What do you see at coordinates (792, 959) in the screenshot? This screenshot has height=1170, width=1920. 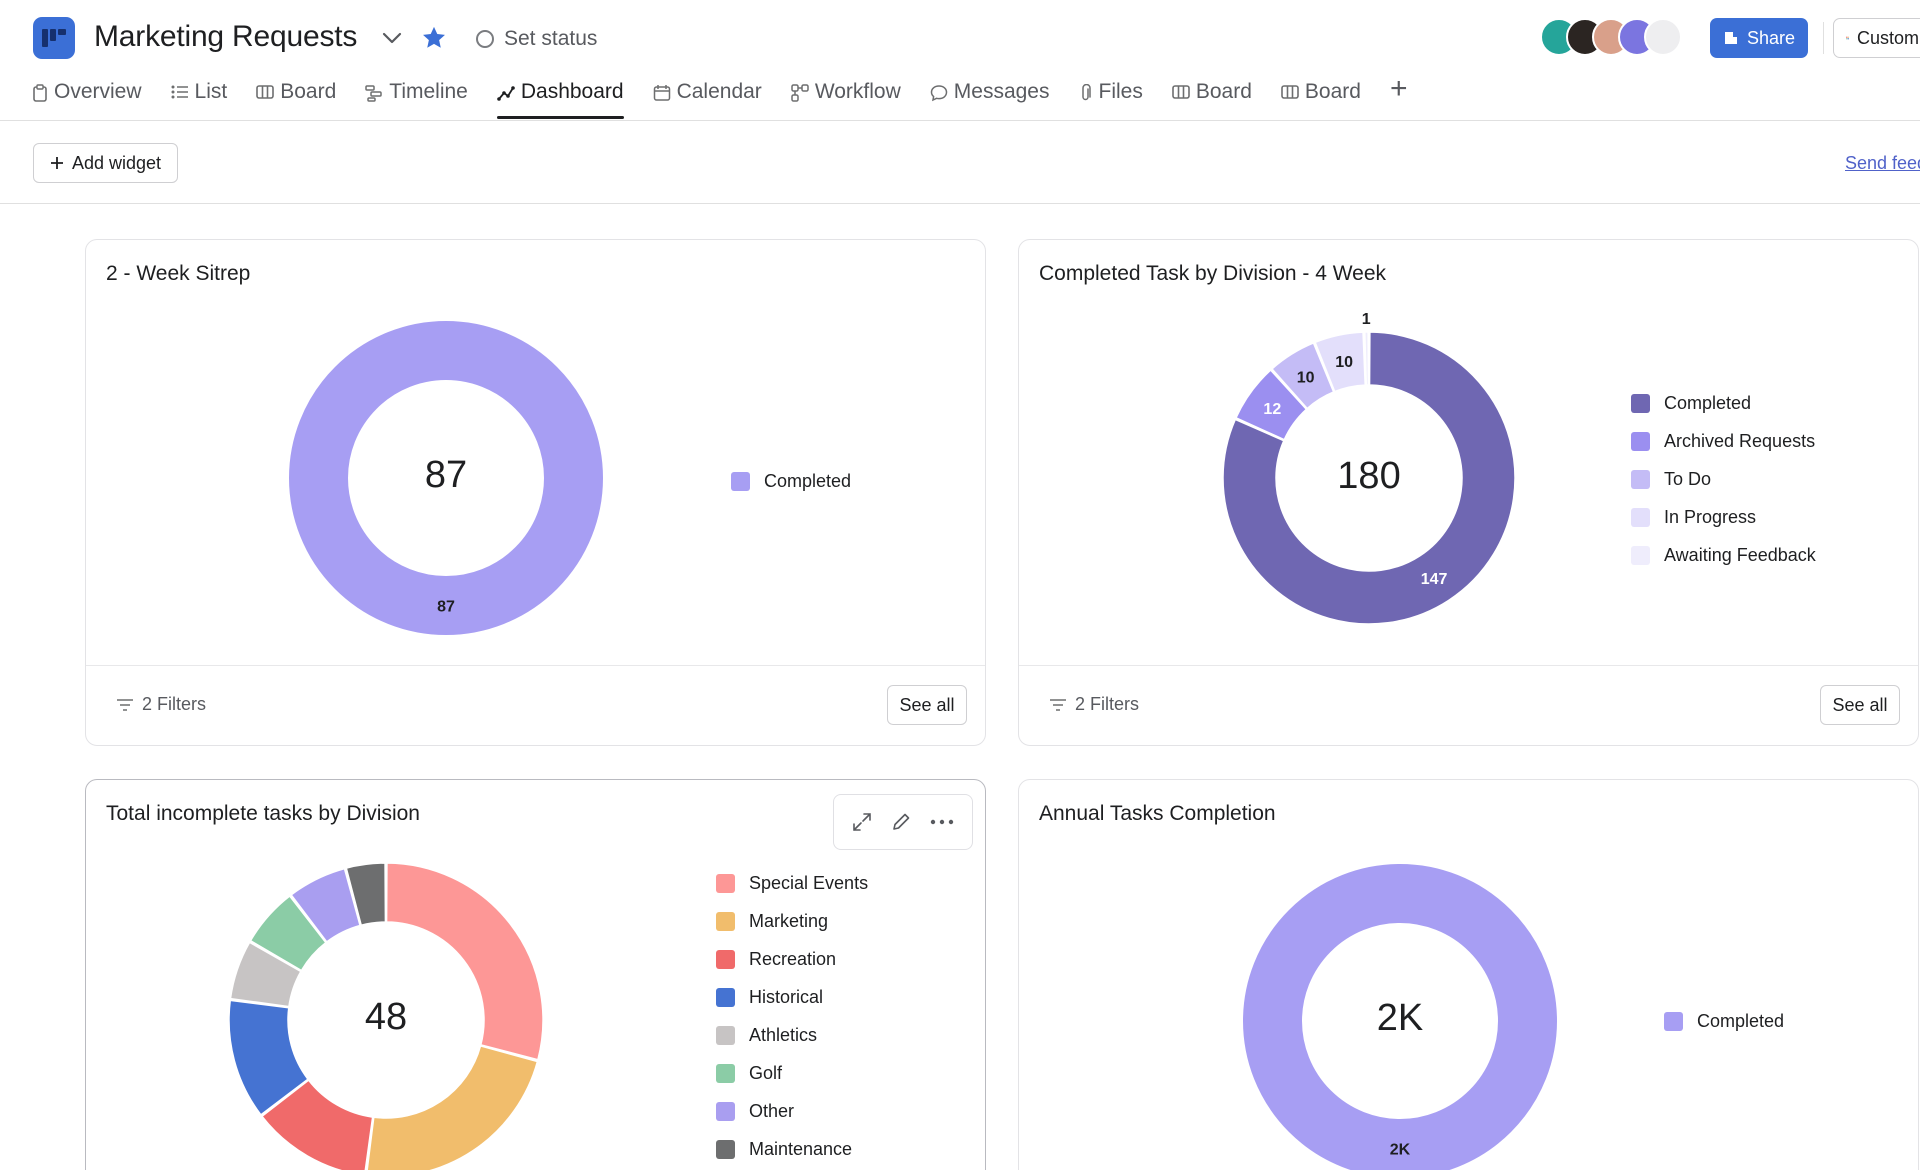 I see `legend-item: Recreation` at bounding box center [792, 959].